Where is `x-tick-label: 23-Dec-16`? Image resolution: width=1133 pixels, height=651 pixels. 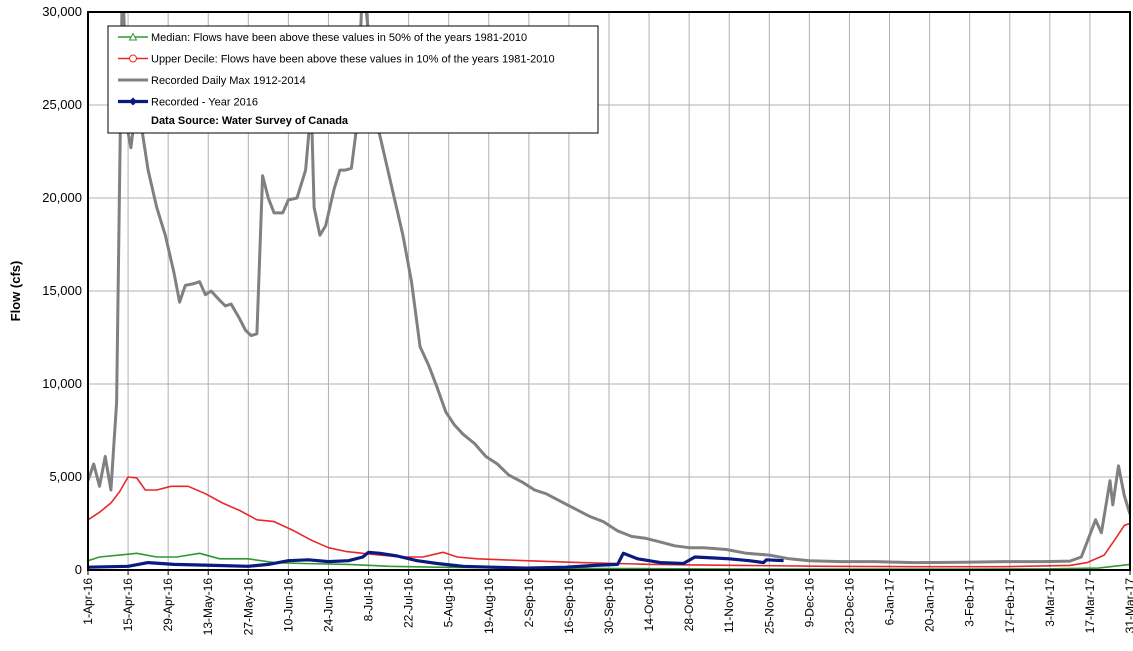 x-tick-label: 23-Dec-16 is located at coordinates (849, 606).